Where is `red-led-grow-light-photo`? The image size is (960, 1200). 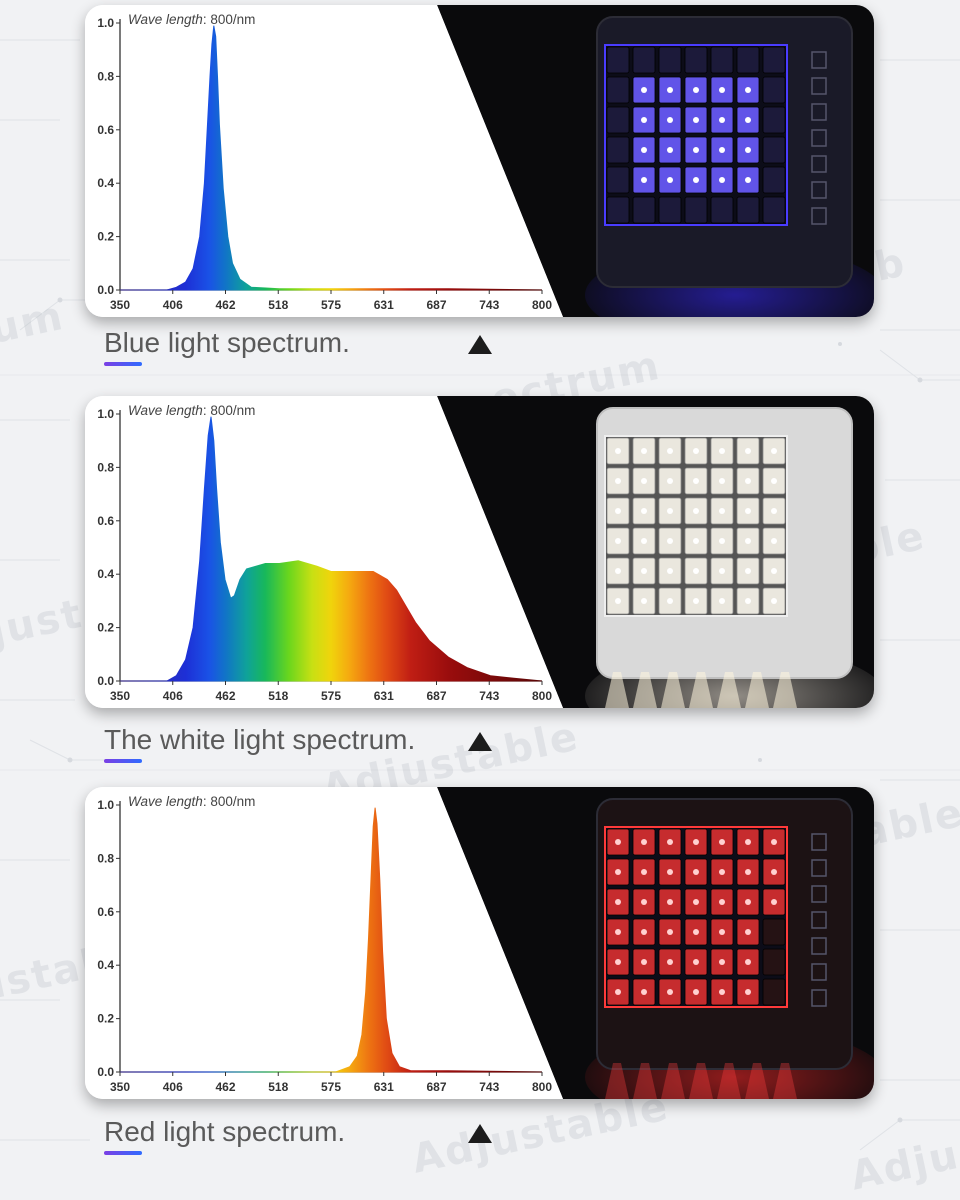 red-led-grow-light-photo is located at coordinates (655, 943).